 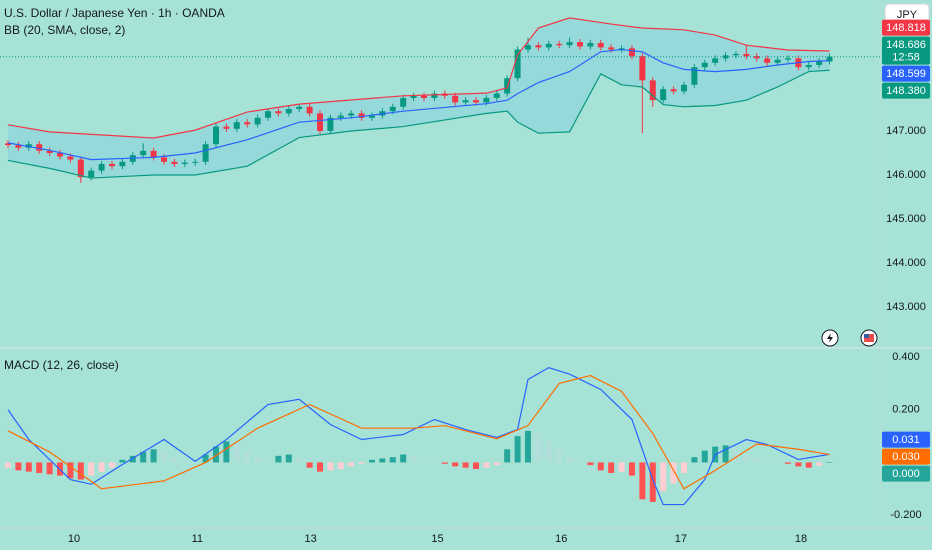 I want to click on price-tag-label: 0.000, so click(x=906, y=474).